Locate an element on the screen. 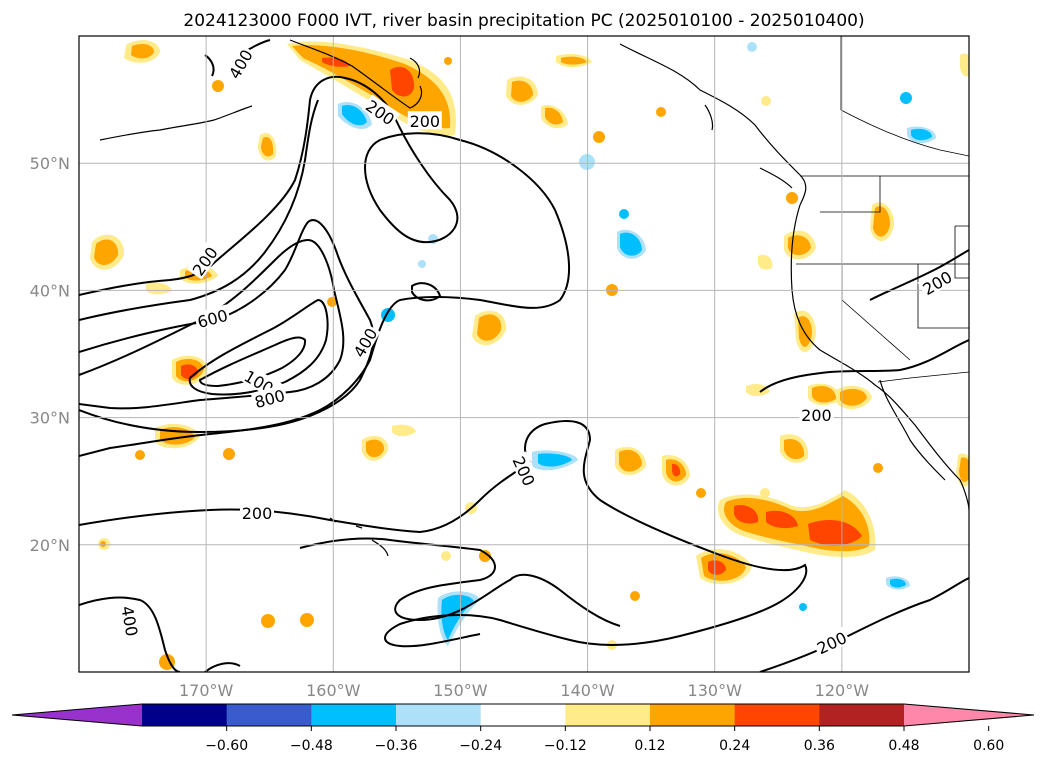  ivt-contour-400-inner is located at coordinates (227, 326).